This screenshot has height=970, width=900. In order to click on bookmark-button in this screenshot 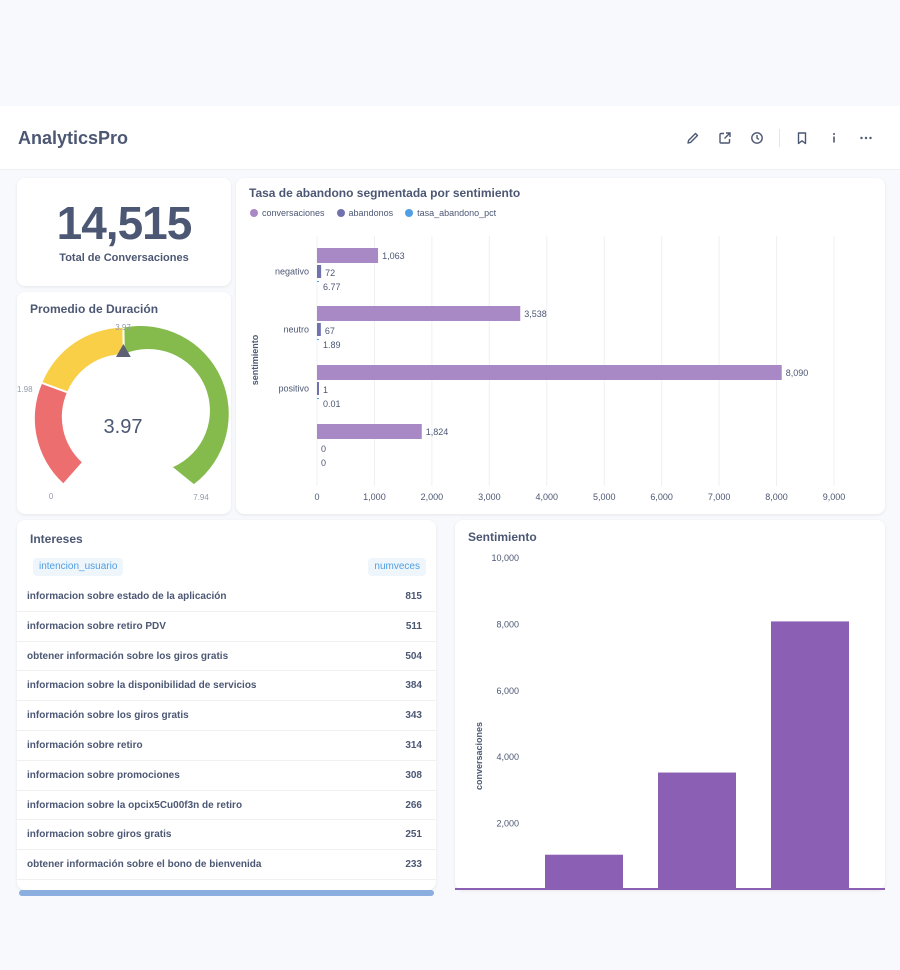, I will do `click(802, 138)`.